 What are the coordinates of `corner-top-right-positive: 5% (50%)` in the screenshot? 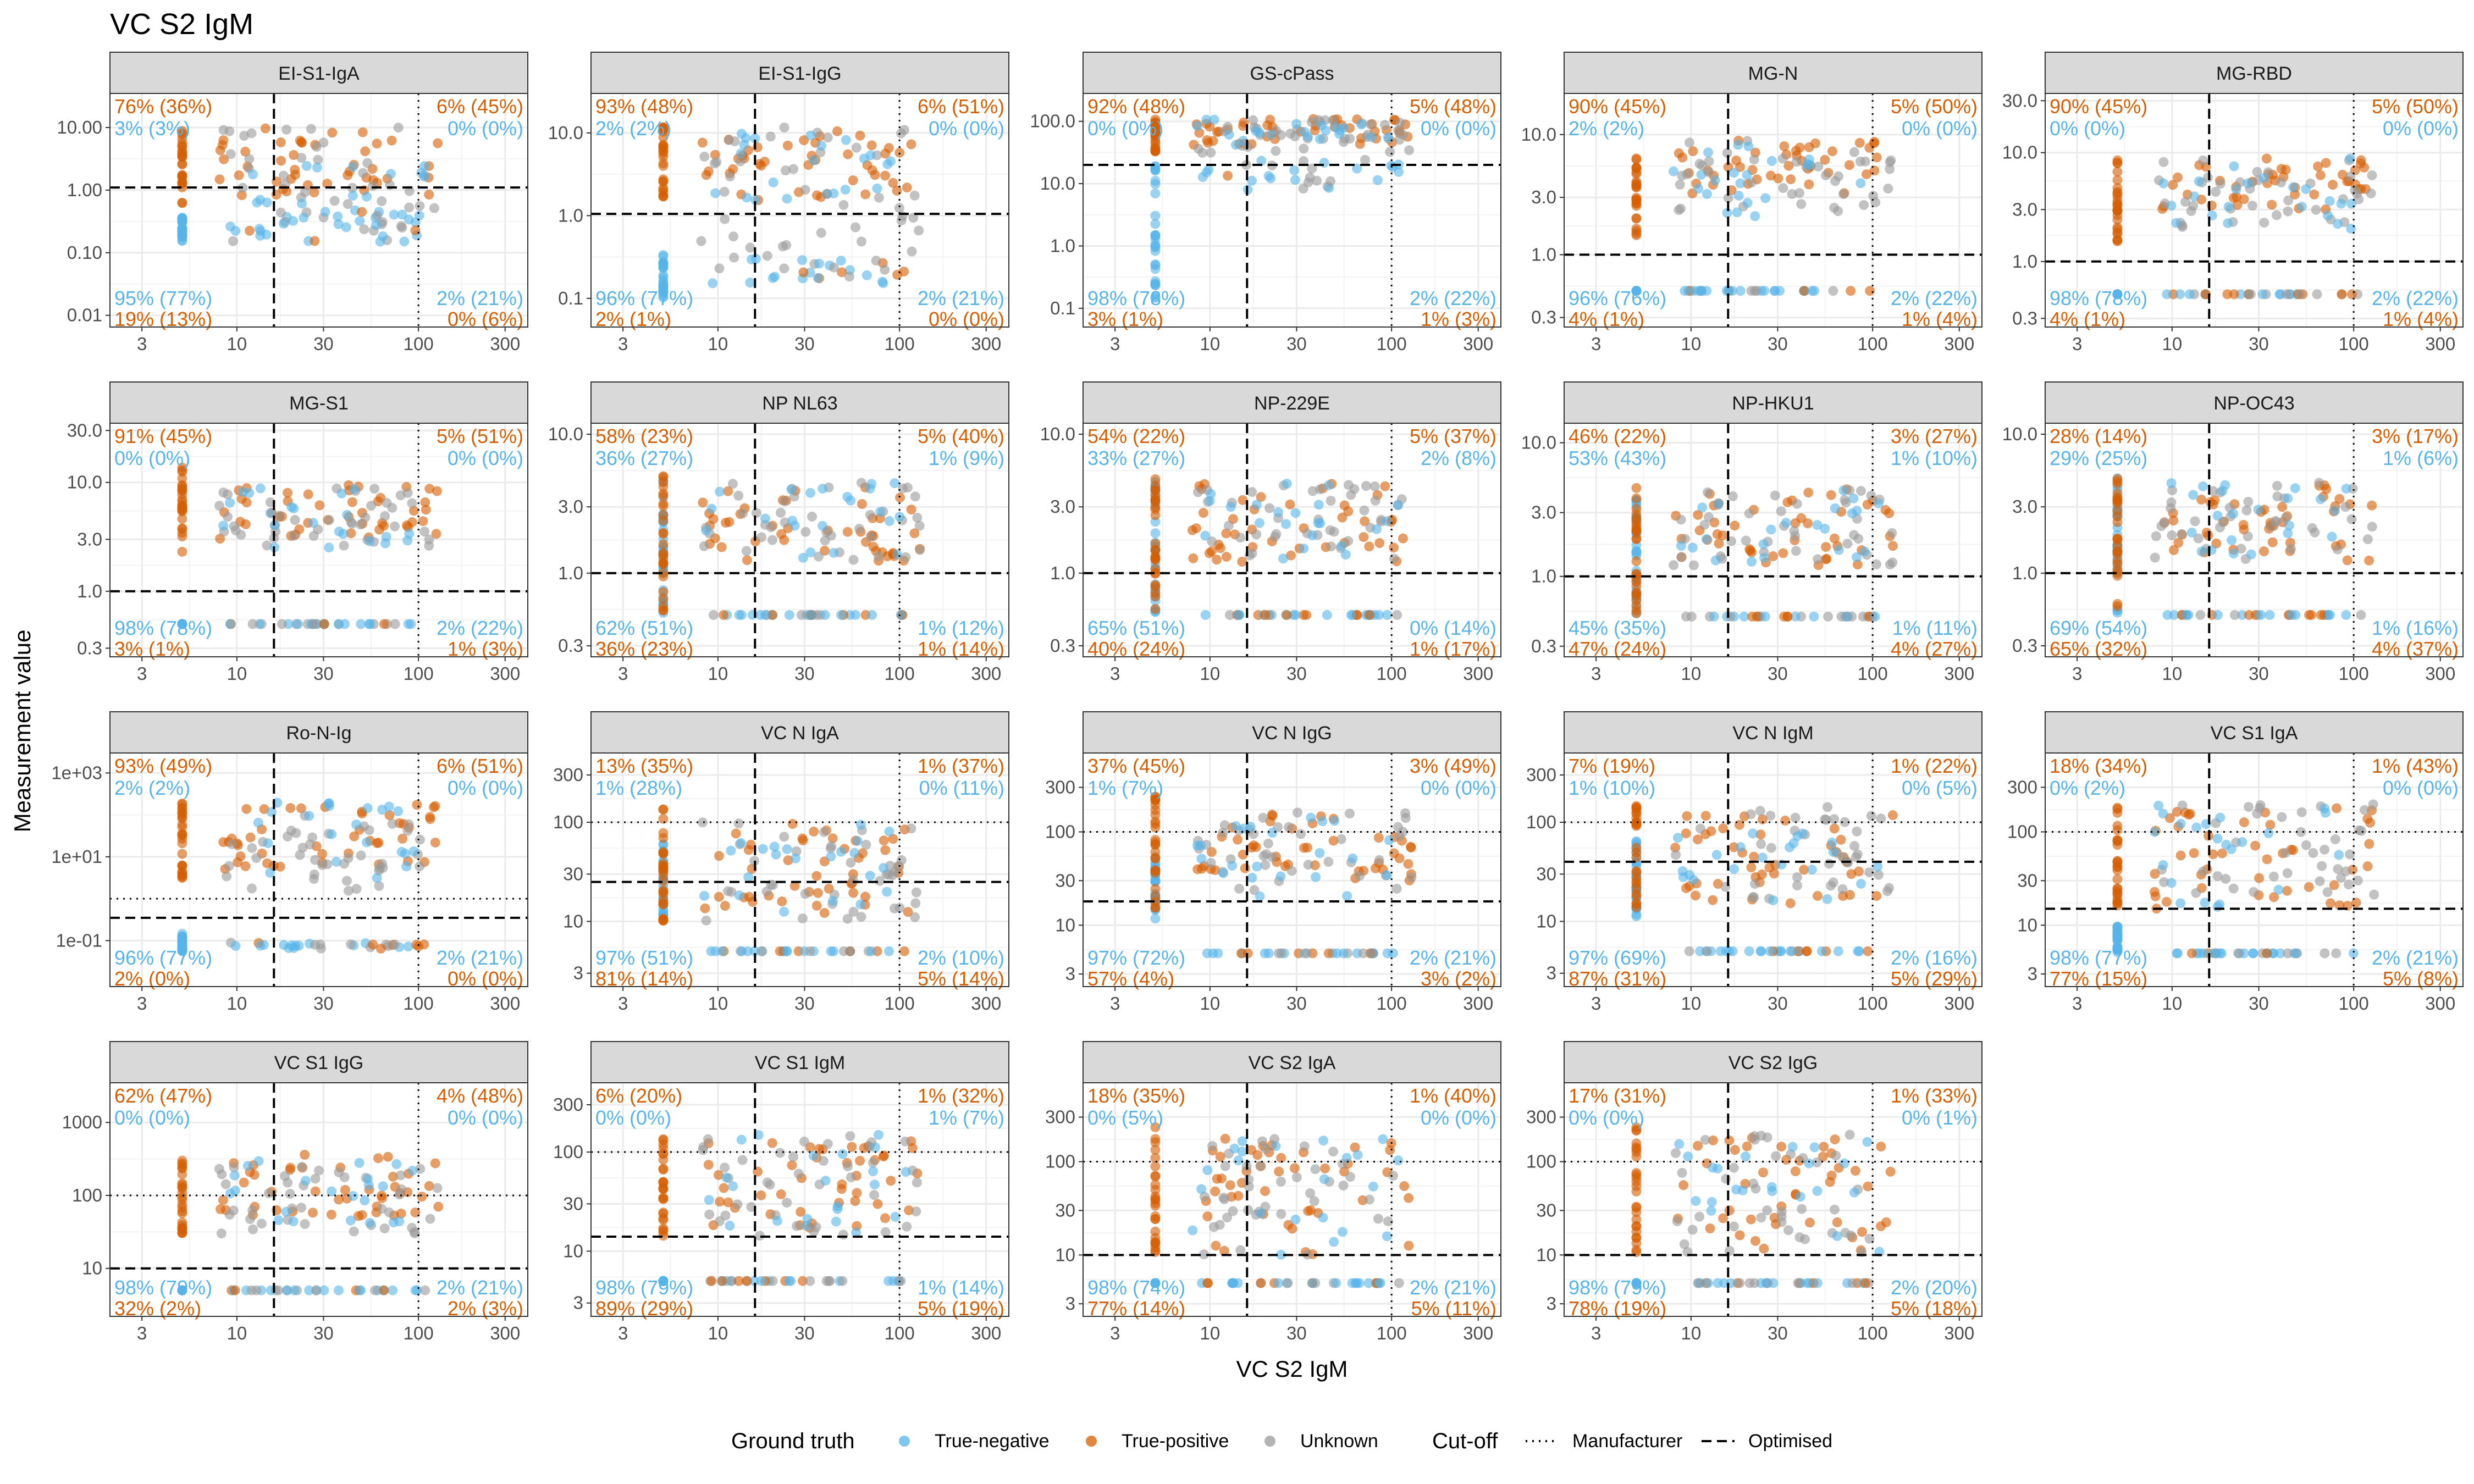 It's located at (1934, 106).